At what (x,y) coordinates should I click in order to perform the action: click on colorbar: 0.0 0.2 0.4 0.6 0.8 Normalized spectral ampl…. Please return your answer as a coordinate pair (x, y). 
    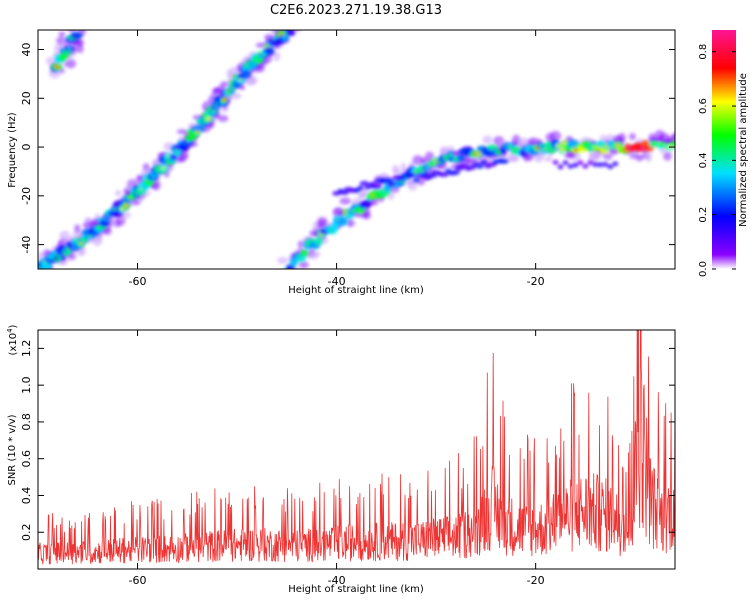
    Looking at the image, I should click on (723, 153).